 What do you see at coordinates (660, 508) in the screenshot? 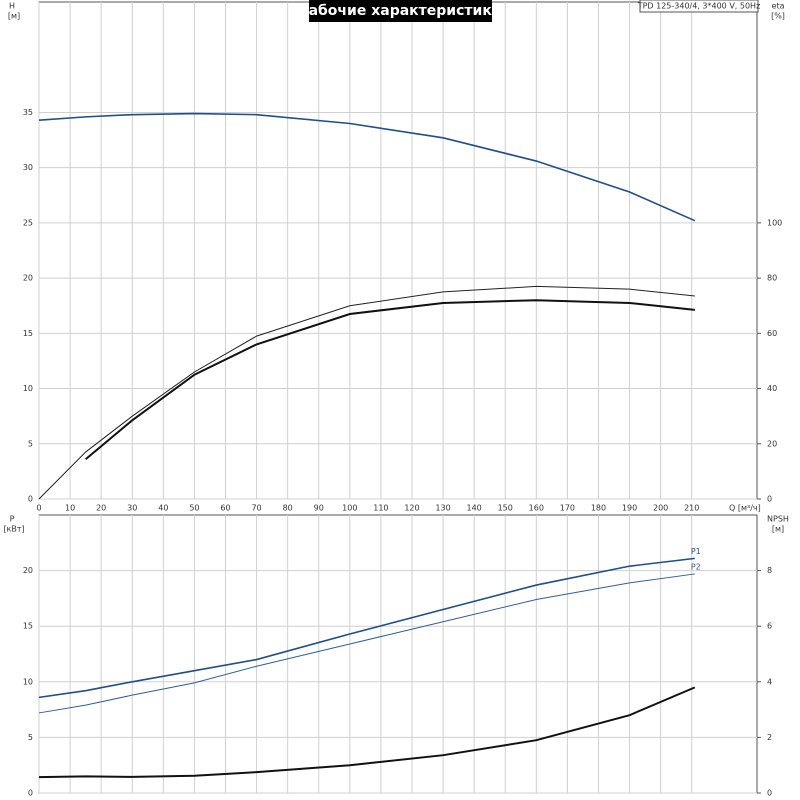
I see `x-tick-label: 200` at bounding box center [660, 508].